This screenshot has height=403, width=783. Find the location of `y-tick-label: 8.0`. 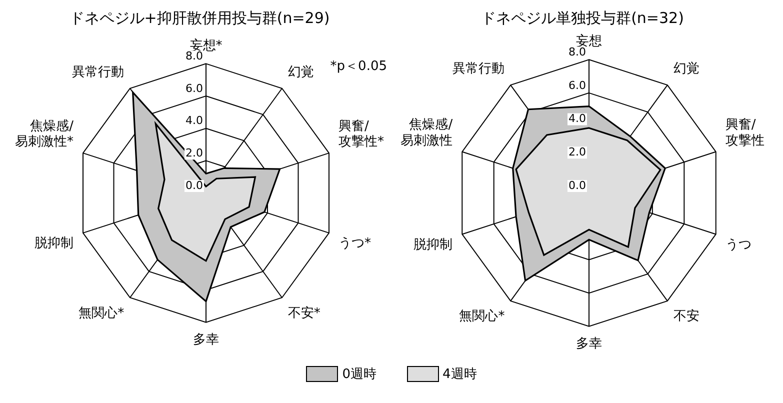

y-tick-label: 8.0 is located at coordinates (194, 56).